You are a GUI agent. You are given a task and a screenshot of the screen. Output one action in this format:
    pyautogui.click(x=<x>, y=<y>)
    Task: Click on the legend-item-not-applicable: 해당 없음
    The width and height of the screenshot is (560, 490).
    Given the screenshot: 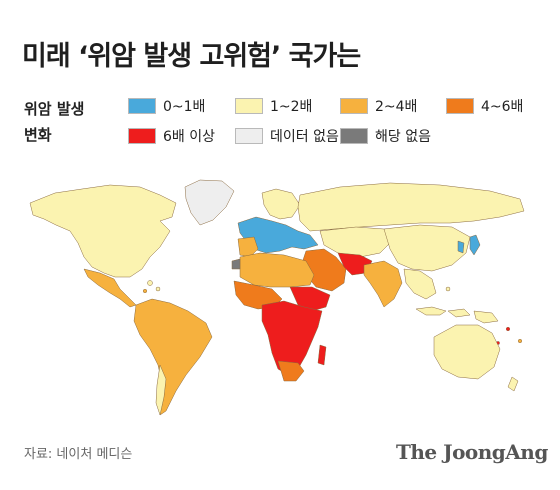 What is the action you would take?
    pyautogui.click(x=385, y=136)
    